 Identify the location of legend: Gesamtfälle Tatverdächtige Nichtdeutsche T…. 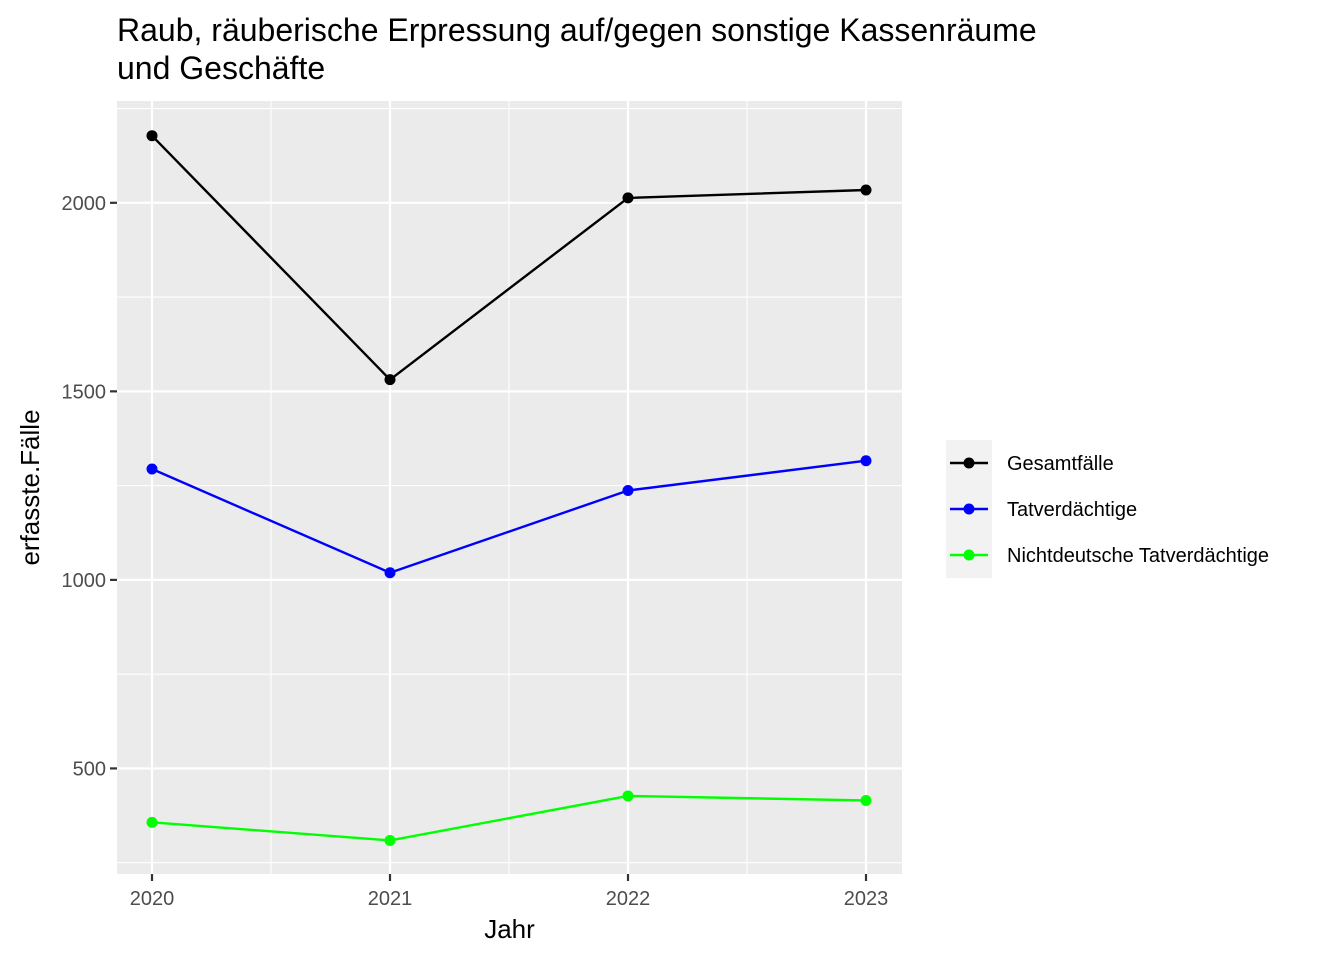
(1109, 510).